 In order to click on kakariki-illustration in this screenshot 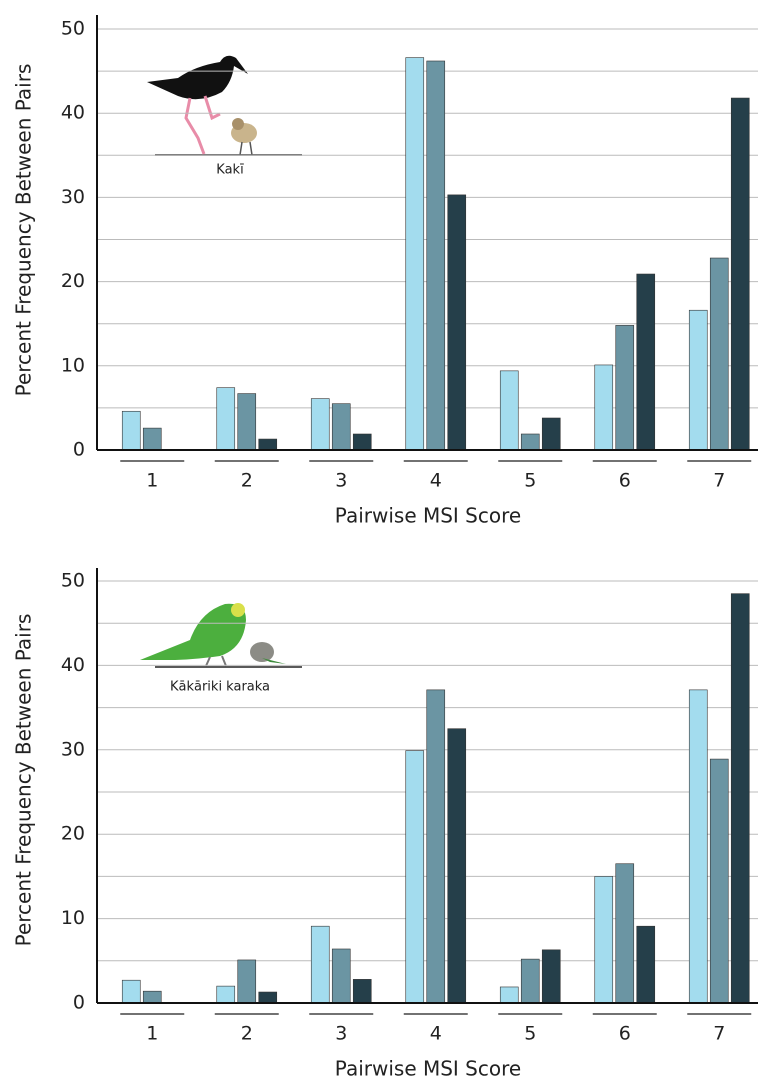, I will do `click(221, 635)`.